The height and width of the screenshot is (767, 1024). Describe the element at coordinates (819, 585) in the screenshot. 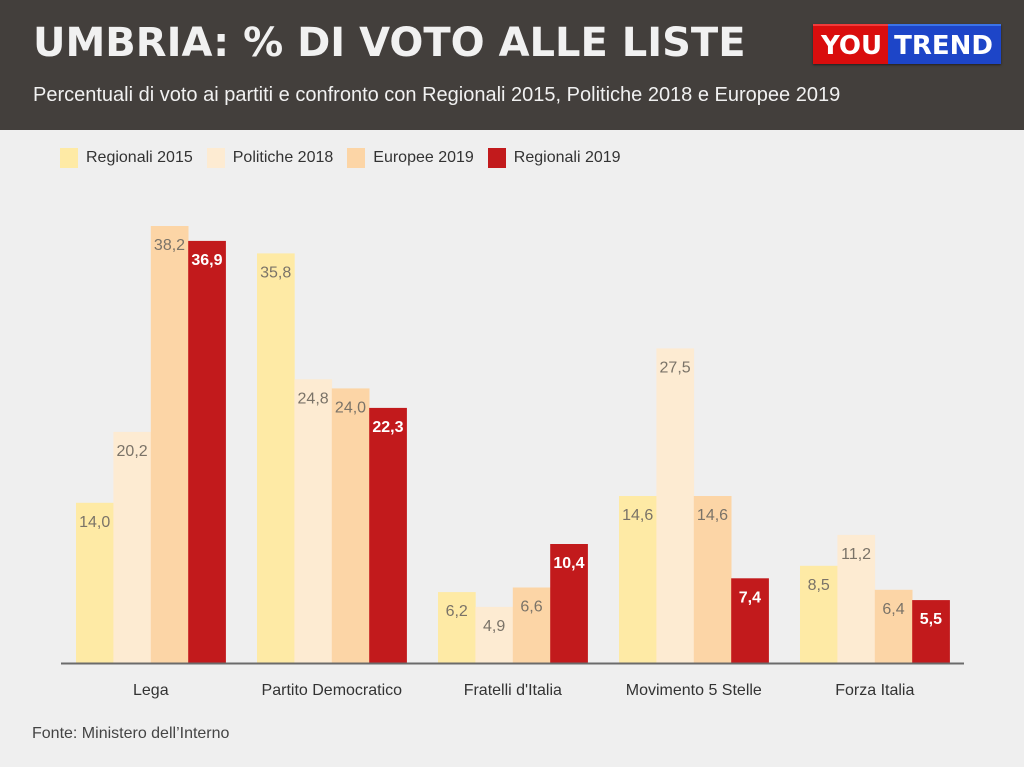

I see `data-label: 8,5` at that location.